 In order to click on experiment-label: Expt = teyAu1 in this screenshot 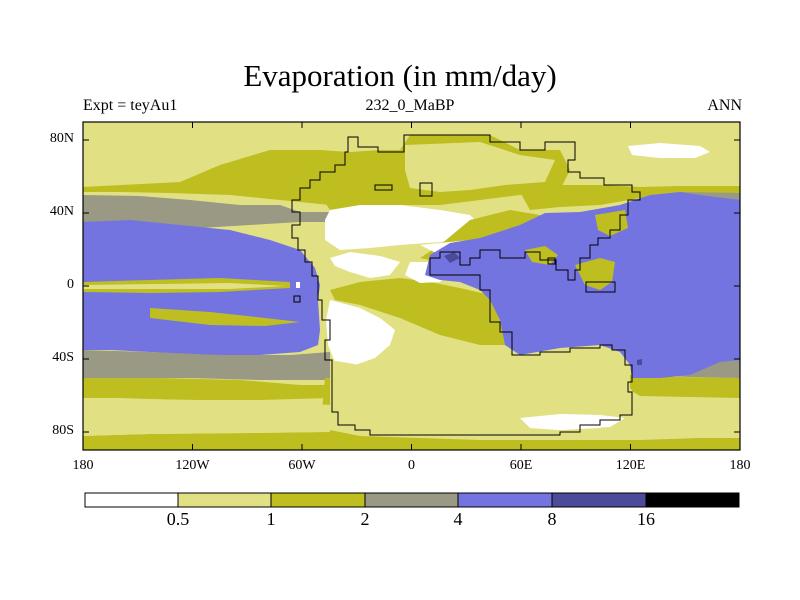, I will do `click(130, 105)`.